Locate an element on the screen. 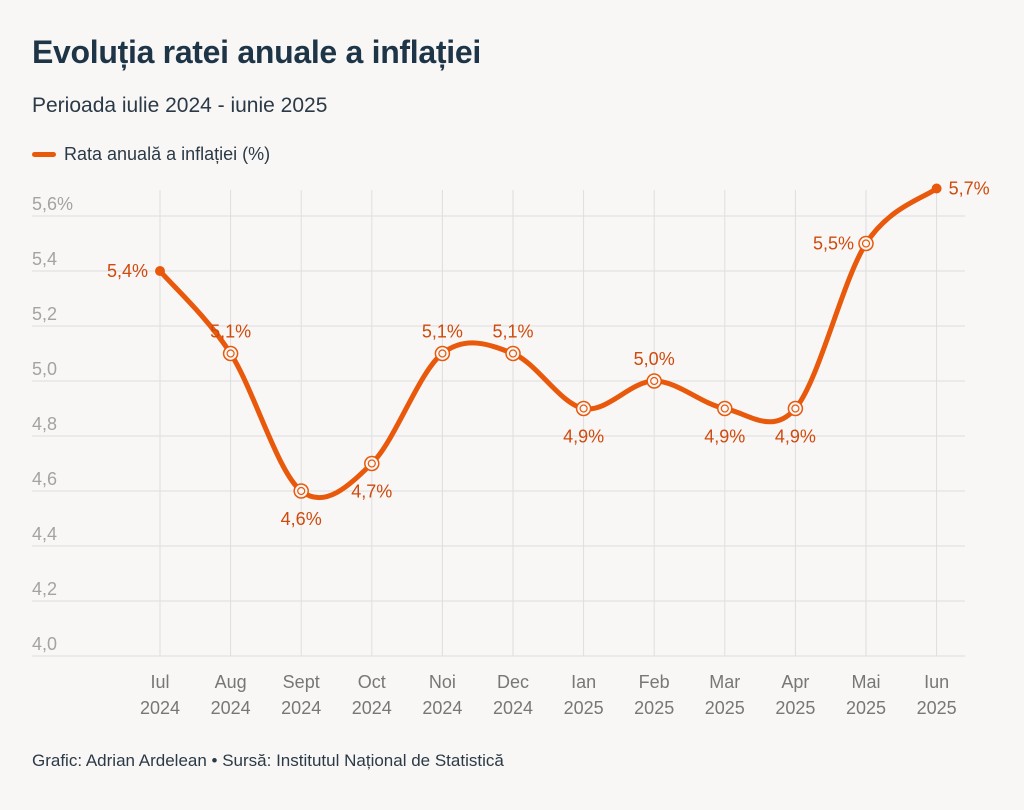 The image size is (1024, 810). legend-label: Rata anuală a inflației (%) is located at coordinates (167, 154).